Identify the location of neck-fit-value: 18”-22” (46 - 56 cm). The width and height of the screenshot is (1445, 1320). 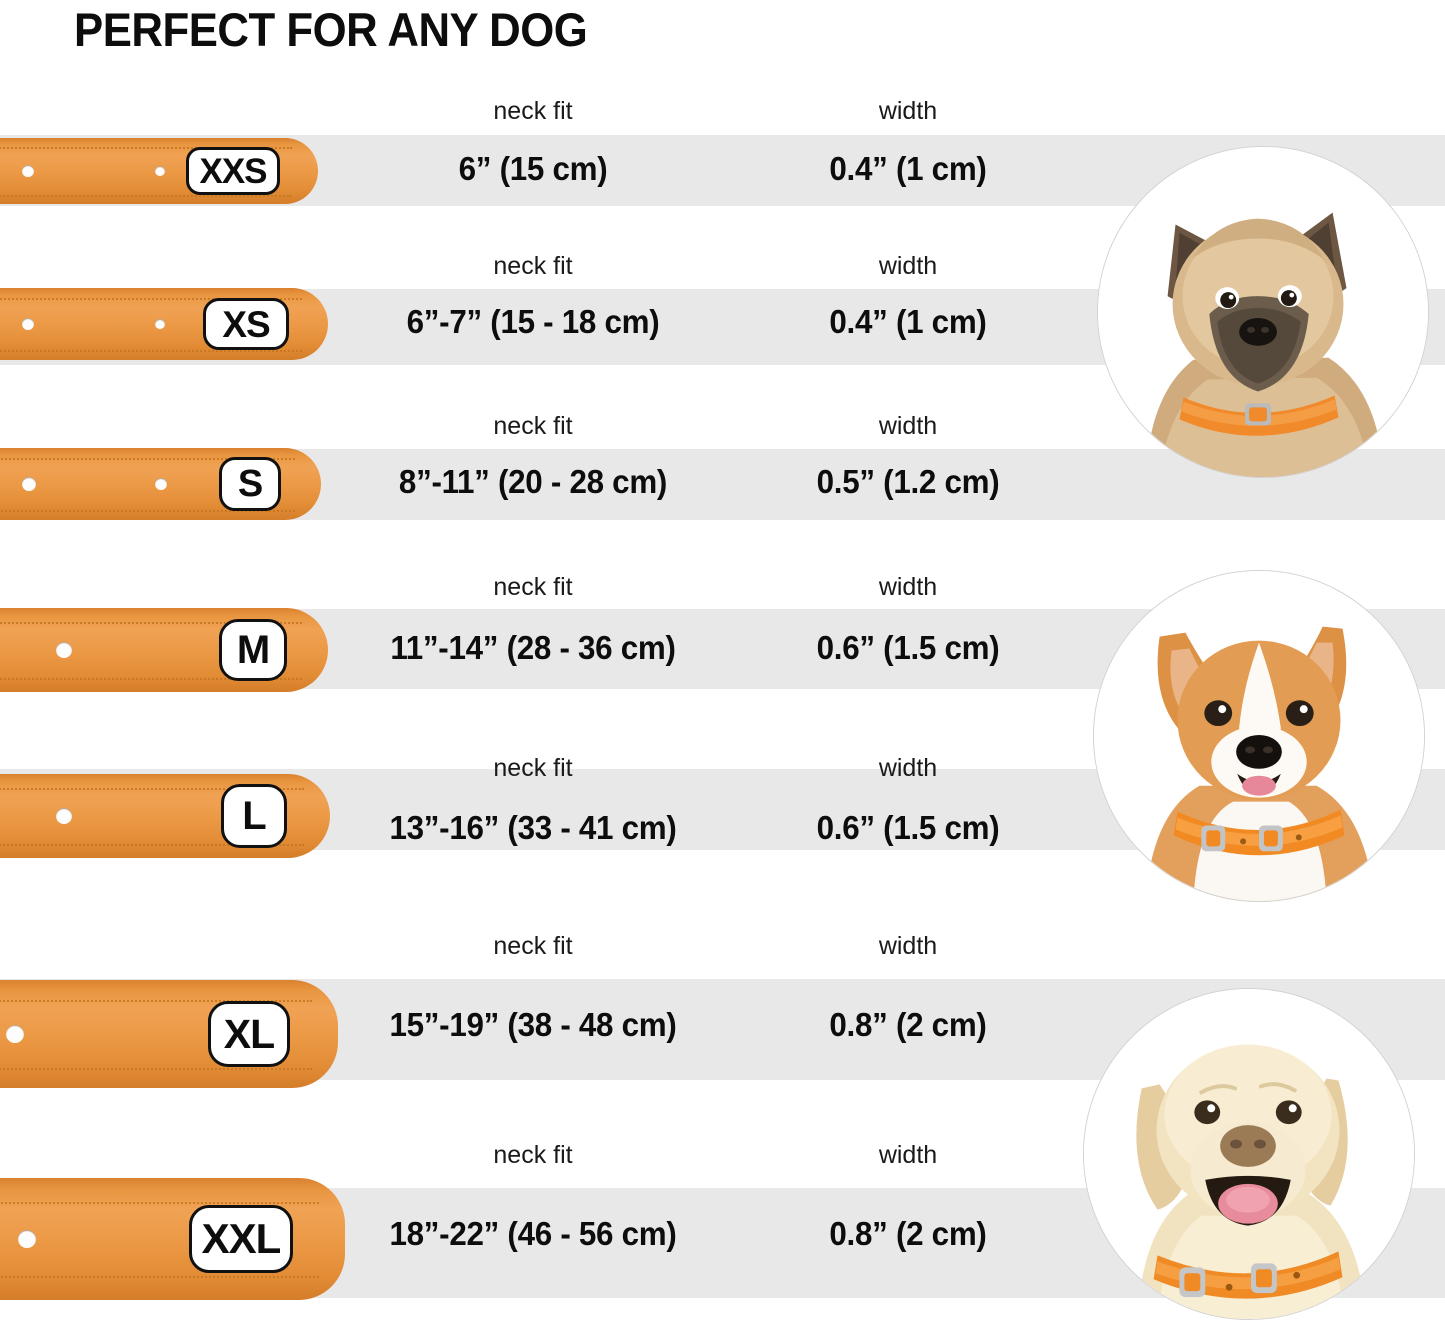
(533, 1233).